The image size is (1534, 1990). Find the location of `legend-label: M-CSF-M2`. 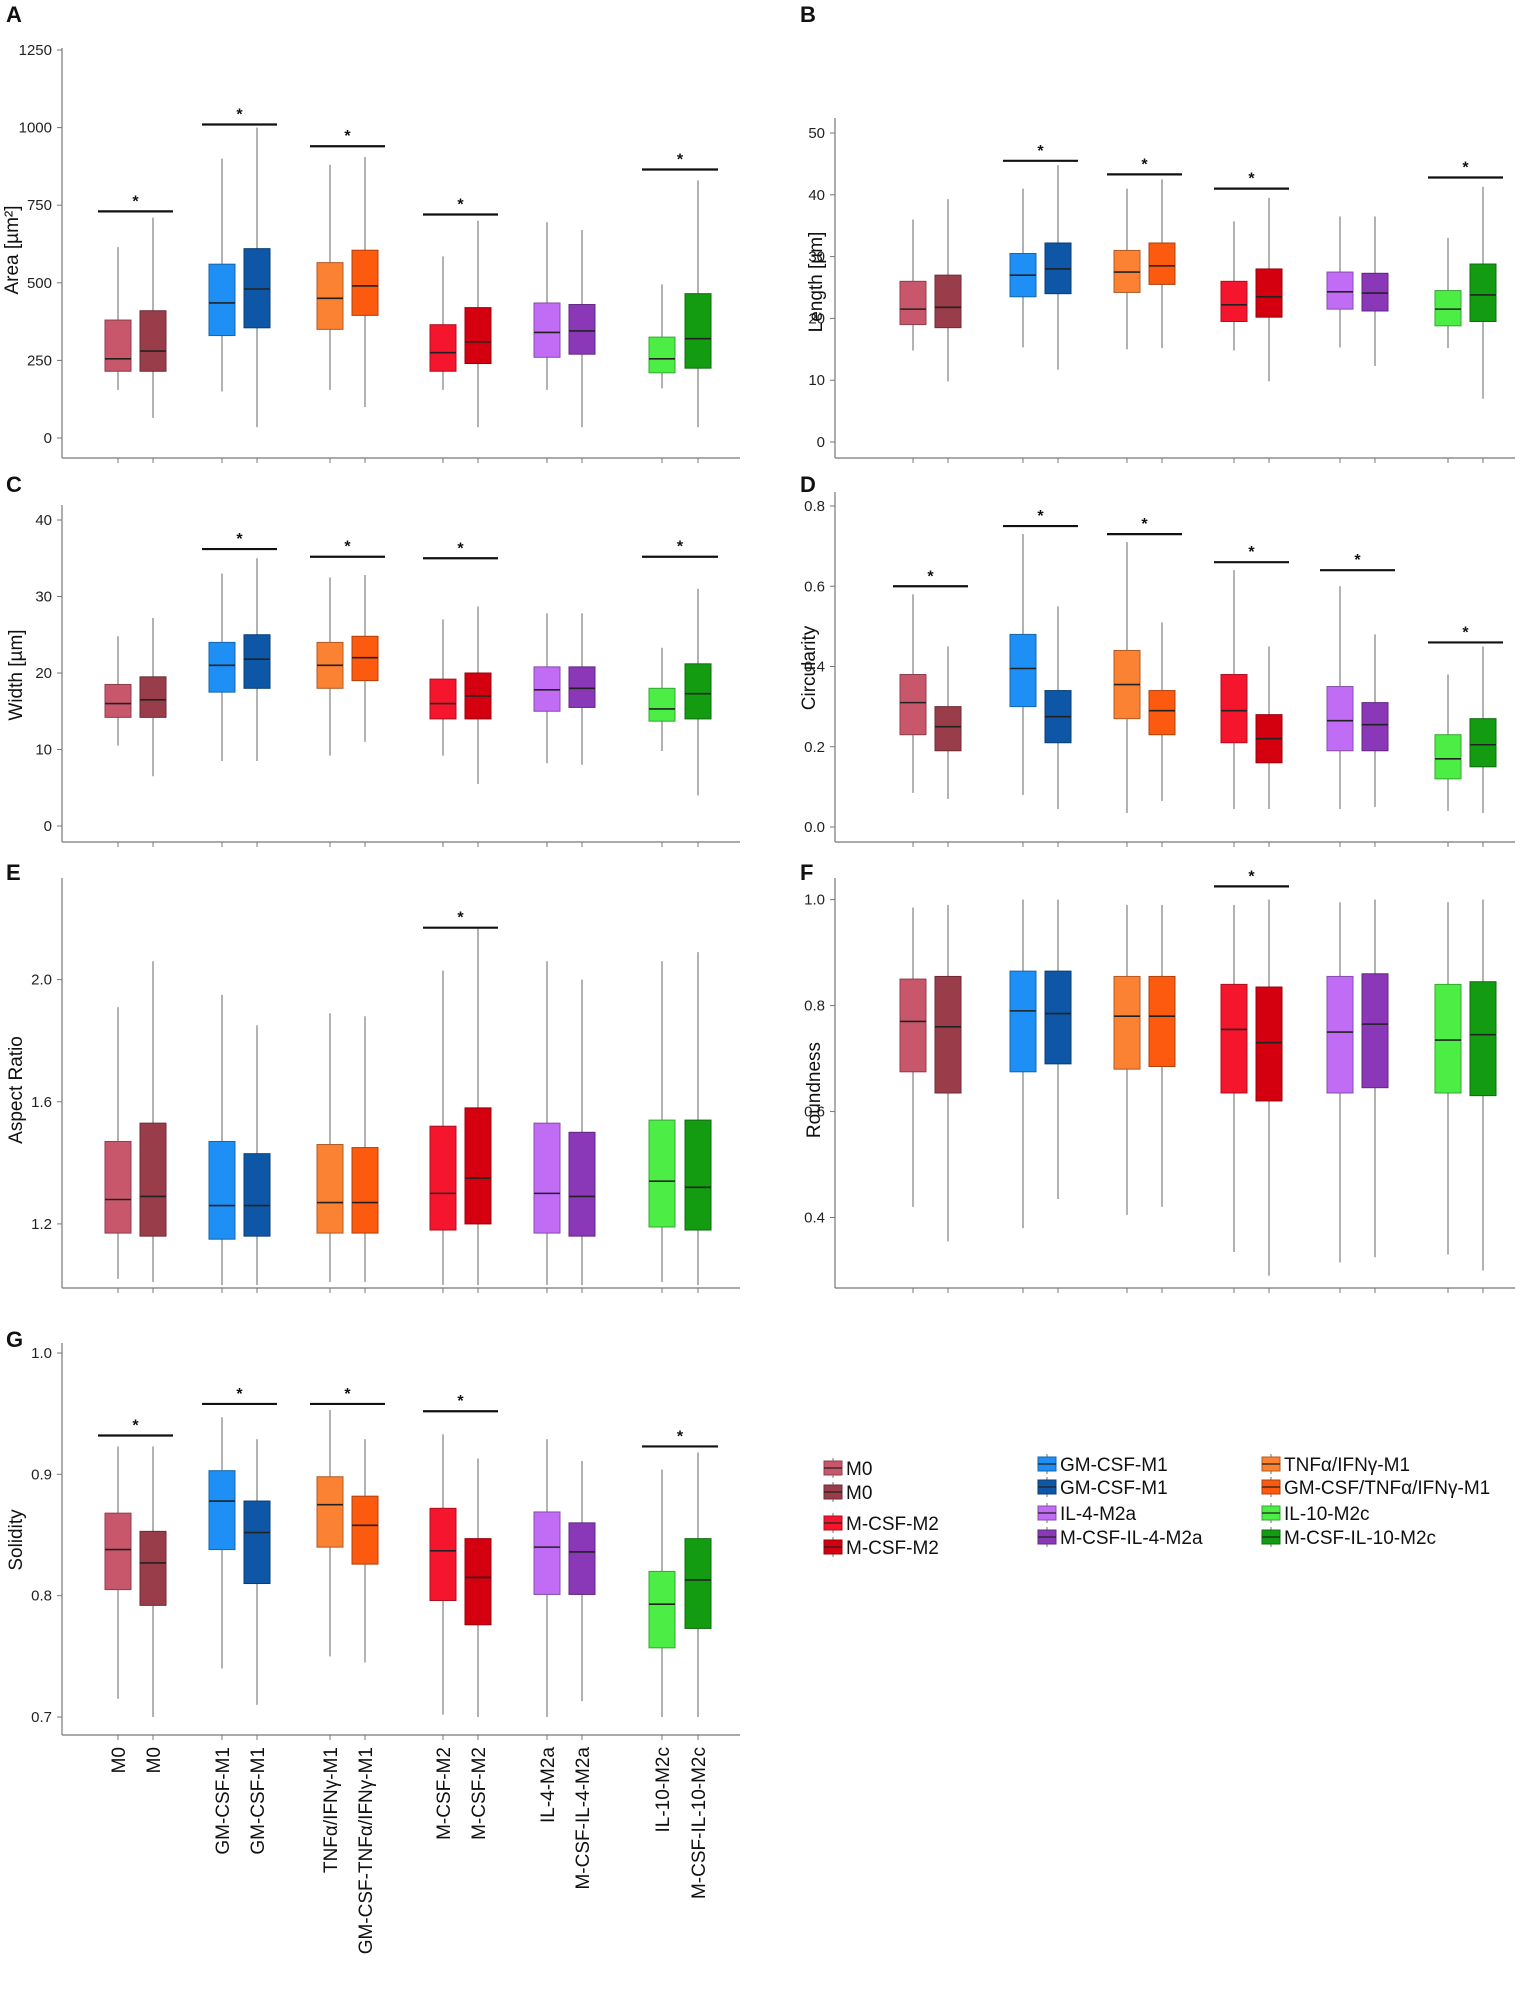

legend-label: M-CSF-M2 is located at coordinates (892, 1524).